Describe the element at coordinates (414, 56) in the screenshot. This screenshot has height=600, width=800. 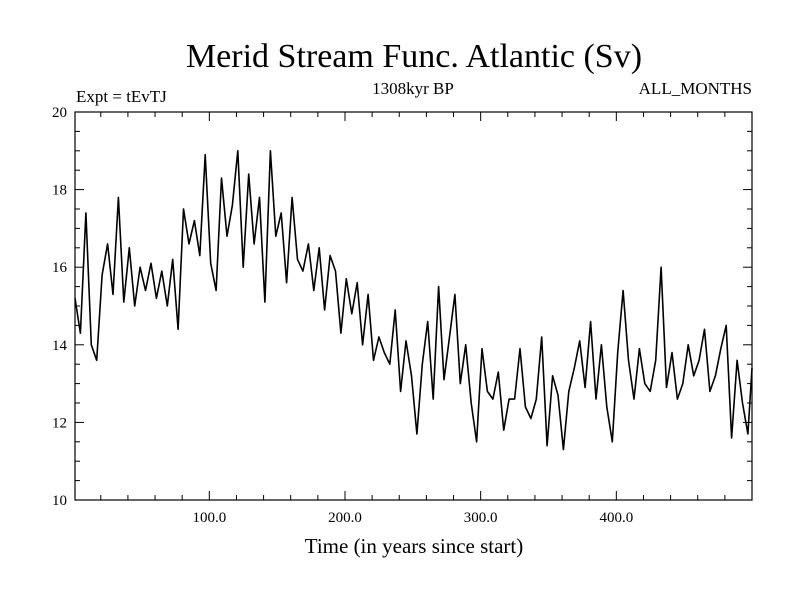
I see `chart-title: Merid Stream Func. Atlantic (Sv)` at that location.